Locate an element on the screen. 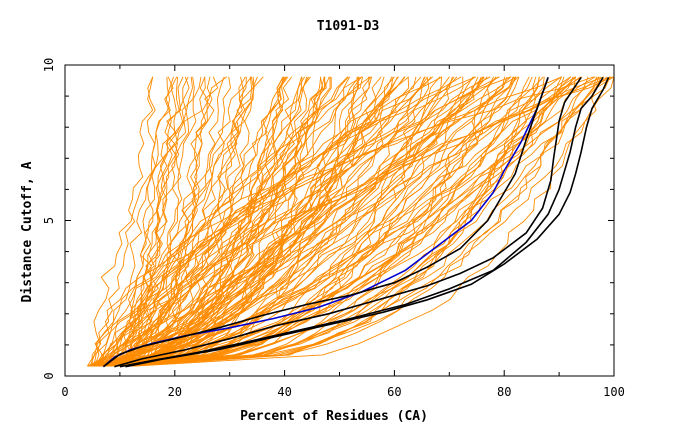 The image size is (680, 440). y-tick-label: 5 is located at coordinates (49, 220).